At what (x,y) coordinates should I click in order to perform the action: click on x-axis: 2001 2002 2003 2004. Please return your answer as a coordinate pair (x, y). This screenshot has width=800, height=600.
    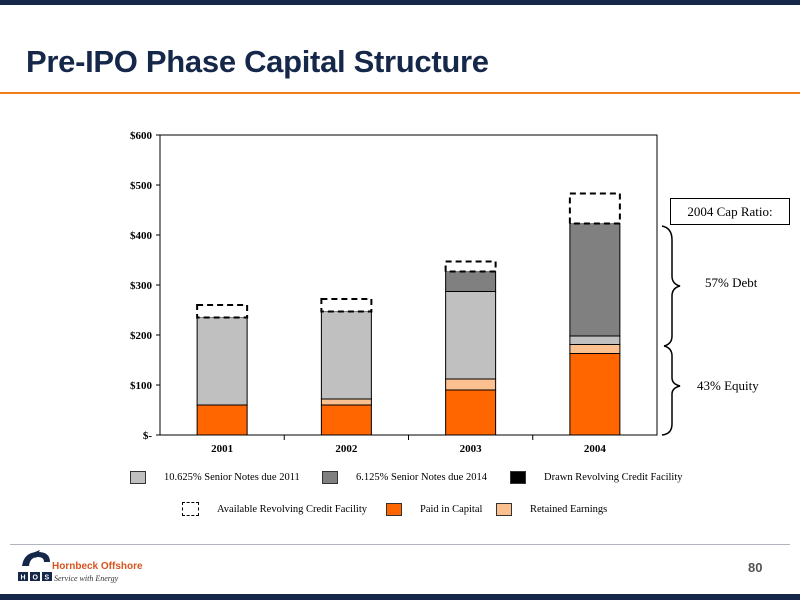
    Looking at the image, I should click on (408, 445).